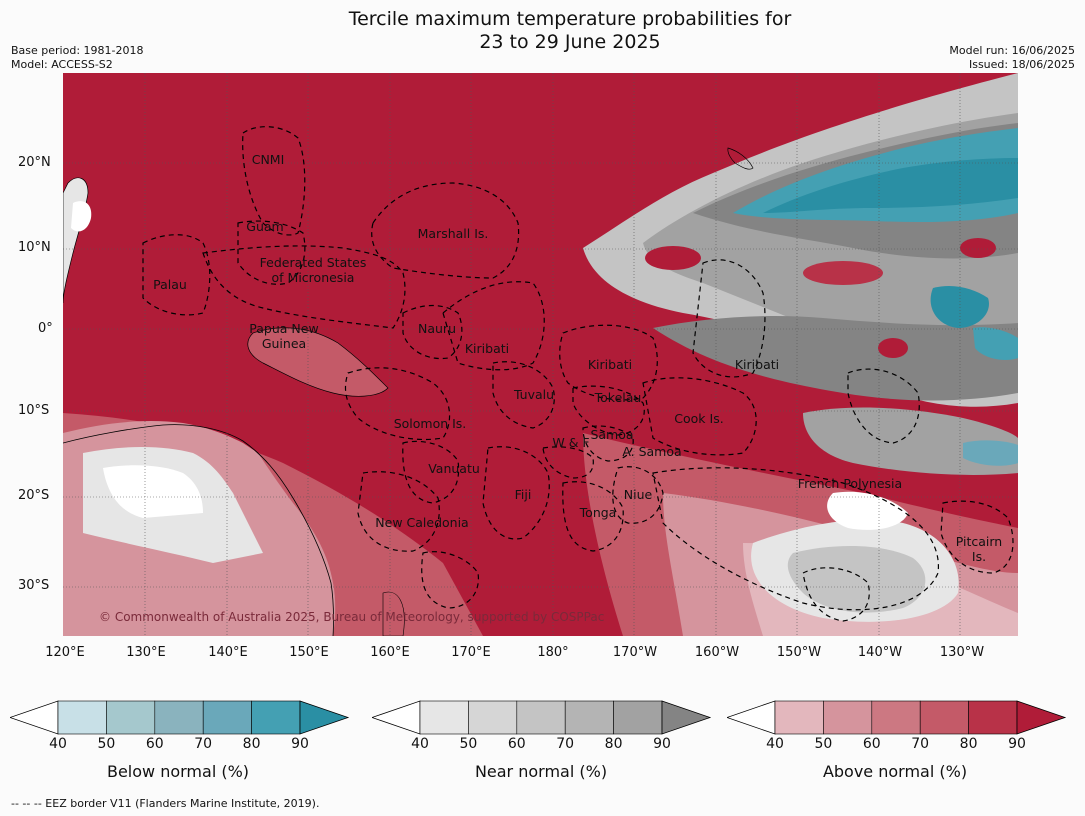 The height and width of the screenshot is (816, 1085). What do you see at coordinates (430, 423) in the screenshot?
I see `label-solomon: Solomon Is.` at bounding box center [430, 423].